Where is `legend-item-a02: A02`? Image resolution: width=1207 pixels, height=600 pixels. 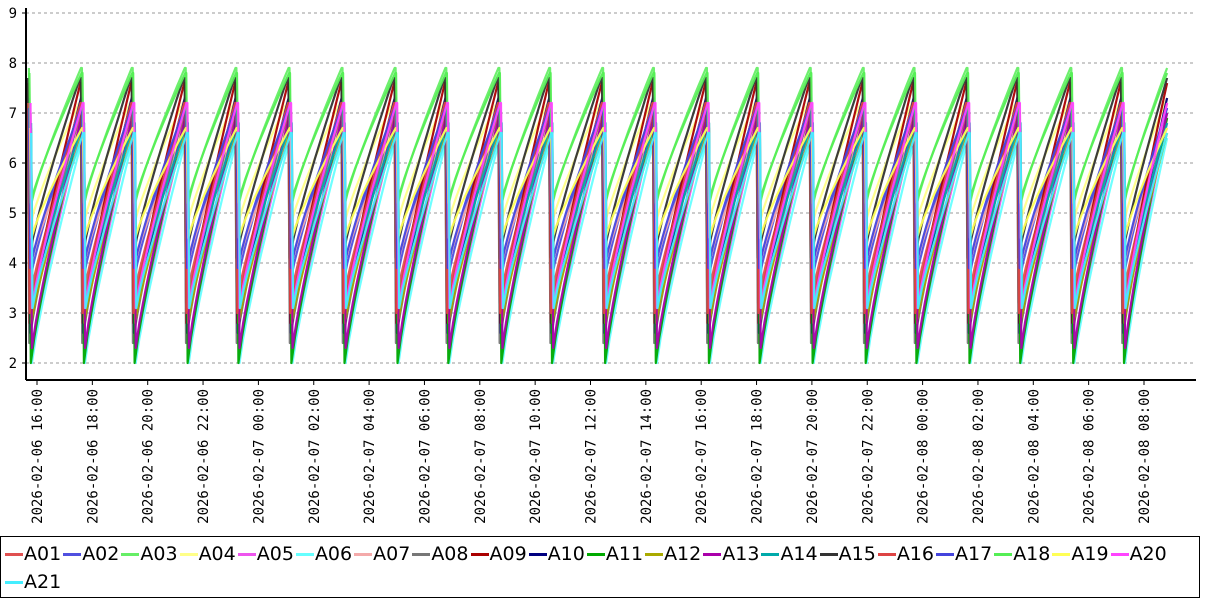
legend-item-a02: A02 is located at coordinates (91, 554).